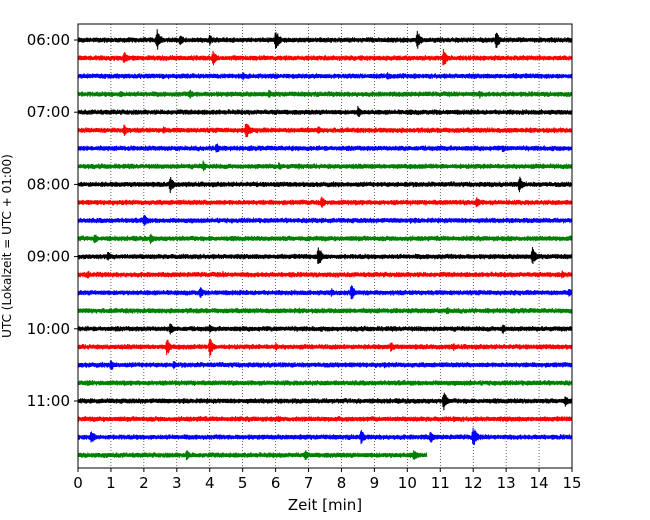  What do you see at coordinates (327, 480) in the screenshot?
I see `x-axis-ticks: 0 1 2 3 4 5 6 7 8 9 10 11 12 13 14 15` at bounding box center [327, 480].